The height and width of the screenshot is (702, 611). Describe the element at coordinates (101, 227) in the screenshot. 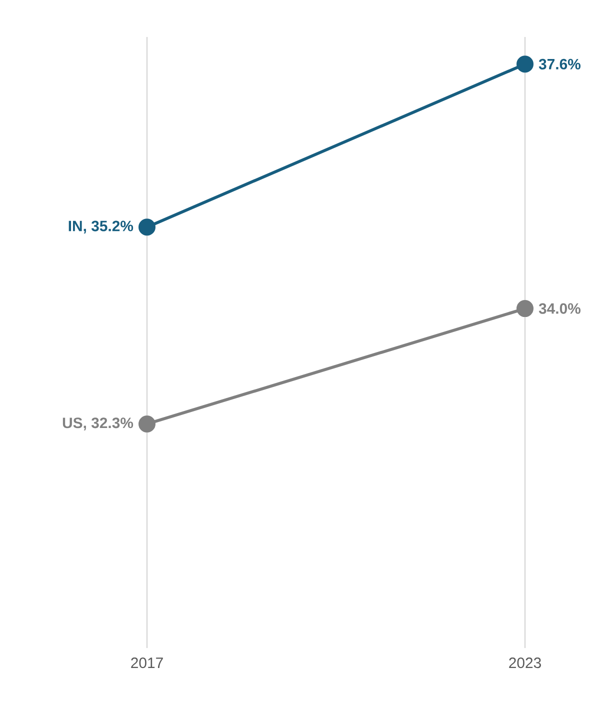

I see `data-label: IN, 35.2%` at that location.